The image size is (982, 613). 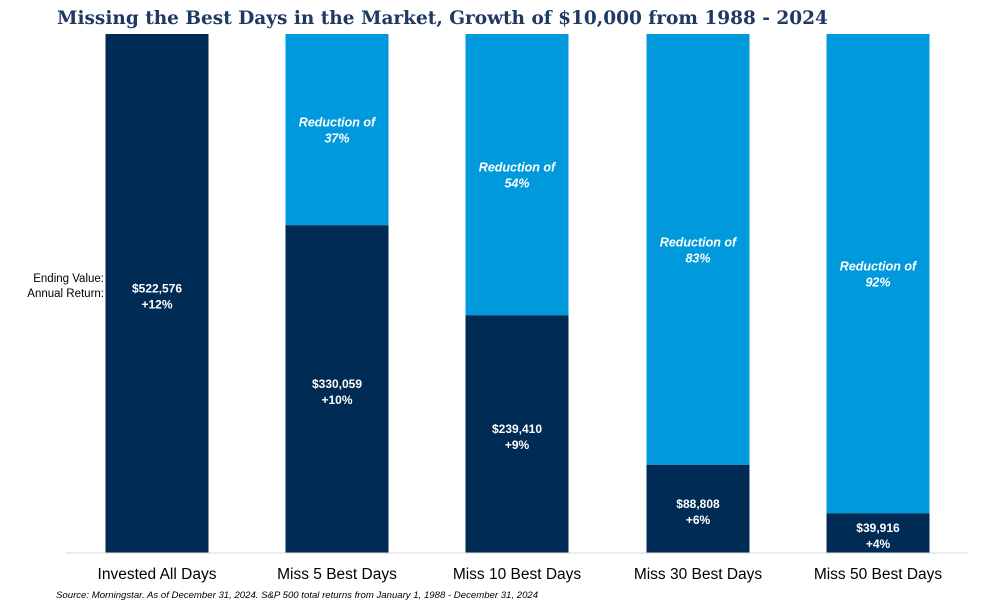 What do you see at coordinates (157, 574) in the screenshot?
I see `category-label: Invested All Days` at bounding box center [157, 574].